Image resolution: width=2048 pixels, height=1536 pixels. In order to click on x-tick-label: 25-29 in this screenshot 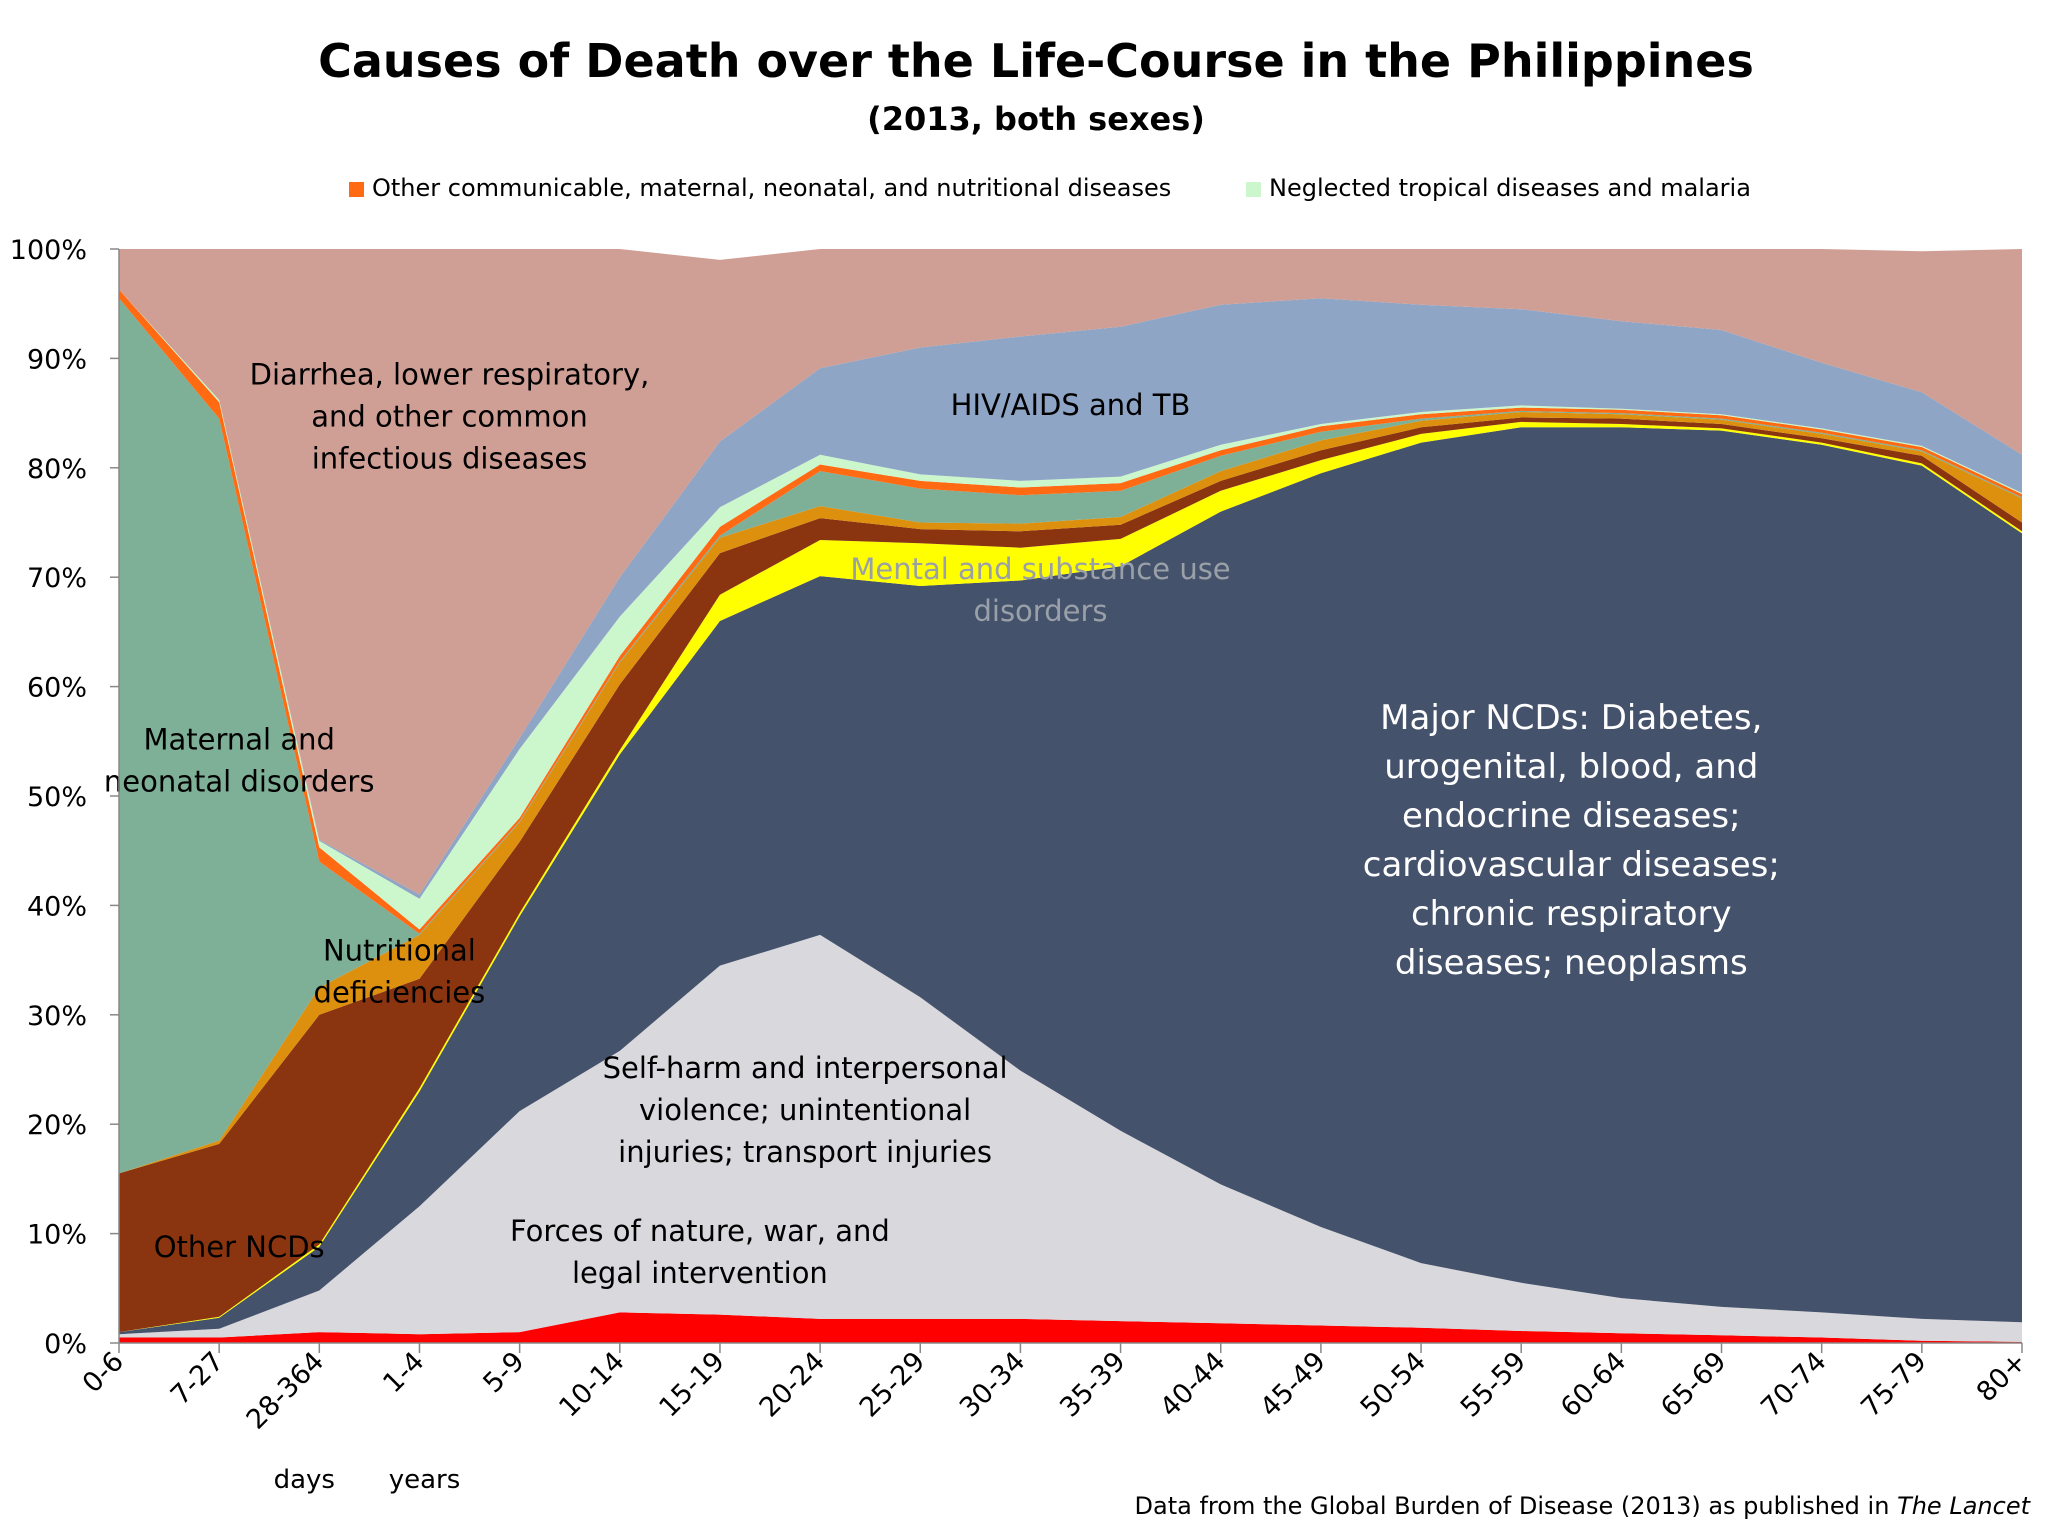, I will do `click(892, 1384)`.